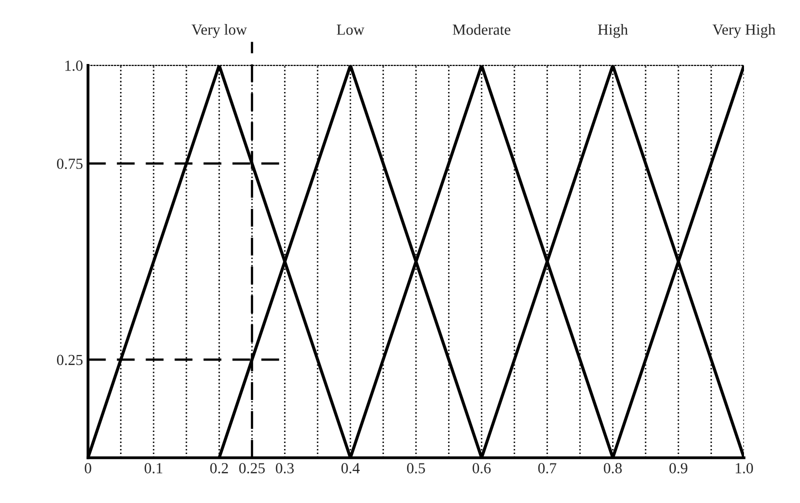 This screenshot has width=800, height=503. What do you see at coordinates (153, 468) in the screenshot?
I see `x-tick-label: 0.1` at bounding box center [153, 468].